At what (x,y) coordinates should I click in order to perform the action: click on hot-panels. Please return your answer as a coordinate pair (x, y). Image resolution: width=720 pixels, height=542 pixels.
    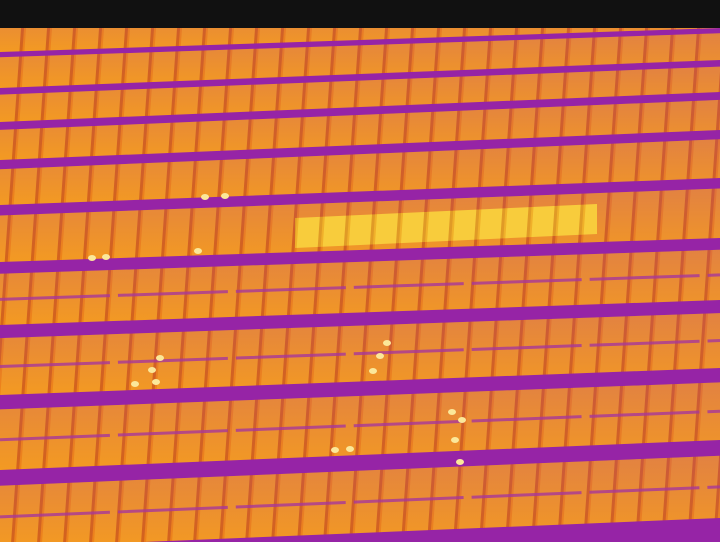
    Looking at the image, I should click on (446, 226).